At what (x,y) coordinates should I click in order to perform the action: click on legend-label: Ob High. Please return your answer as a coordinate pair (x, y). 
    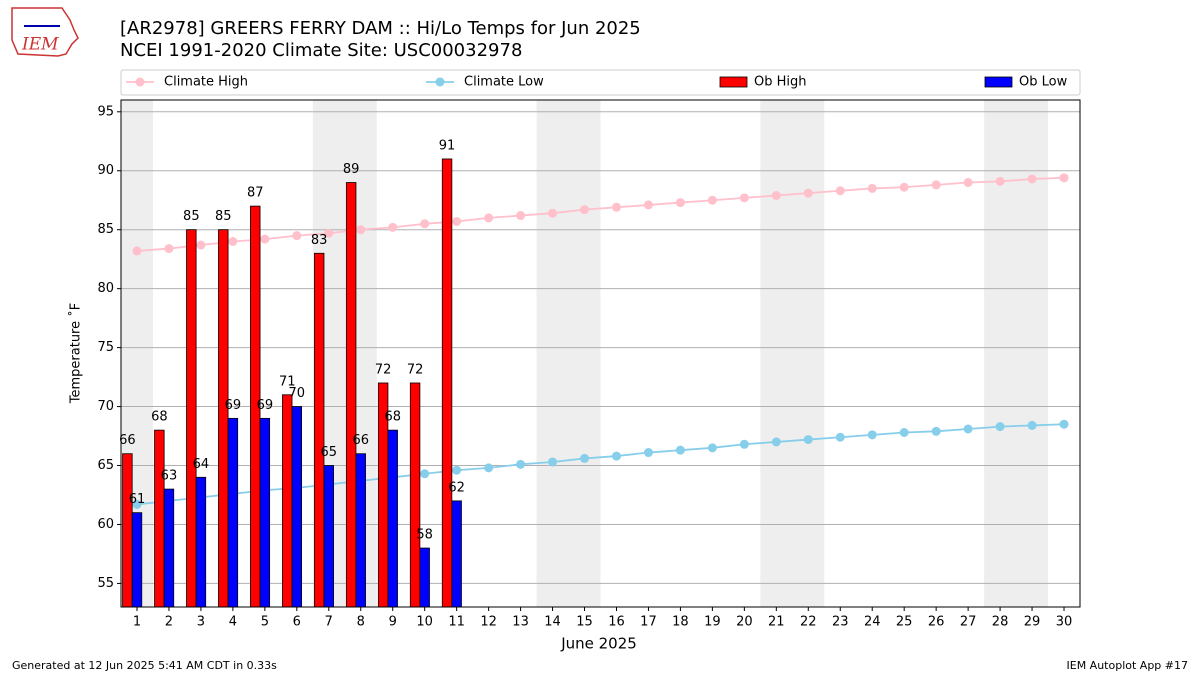
    Looking at the image, I should click on (780, 82).